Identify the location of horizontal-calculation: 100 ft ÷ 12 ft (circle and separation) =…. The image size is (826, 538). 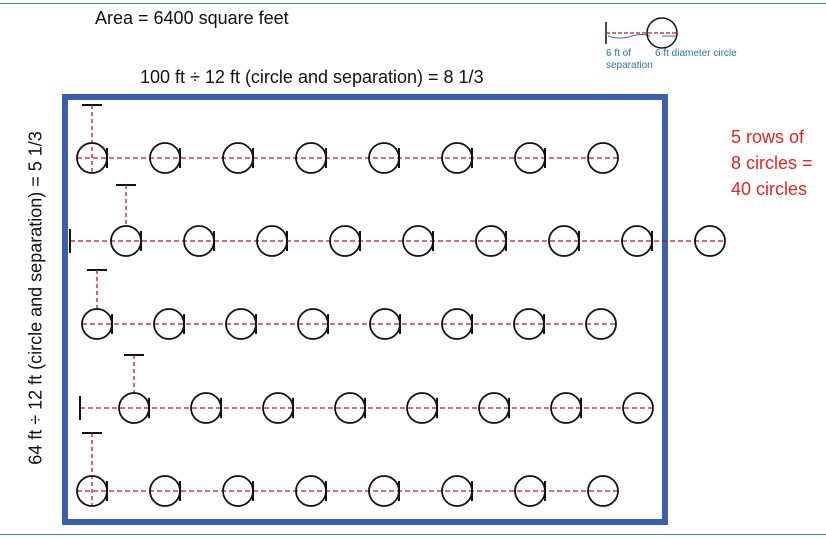
(312, 77).